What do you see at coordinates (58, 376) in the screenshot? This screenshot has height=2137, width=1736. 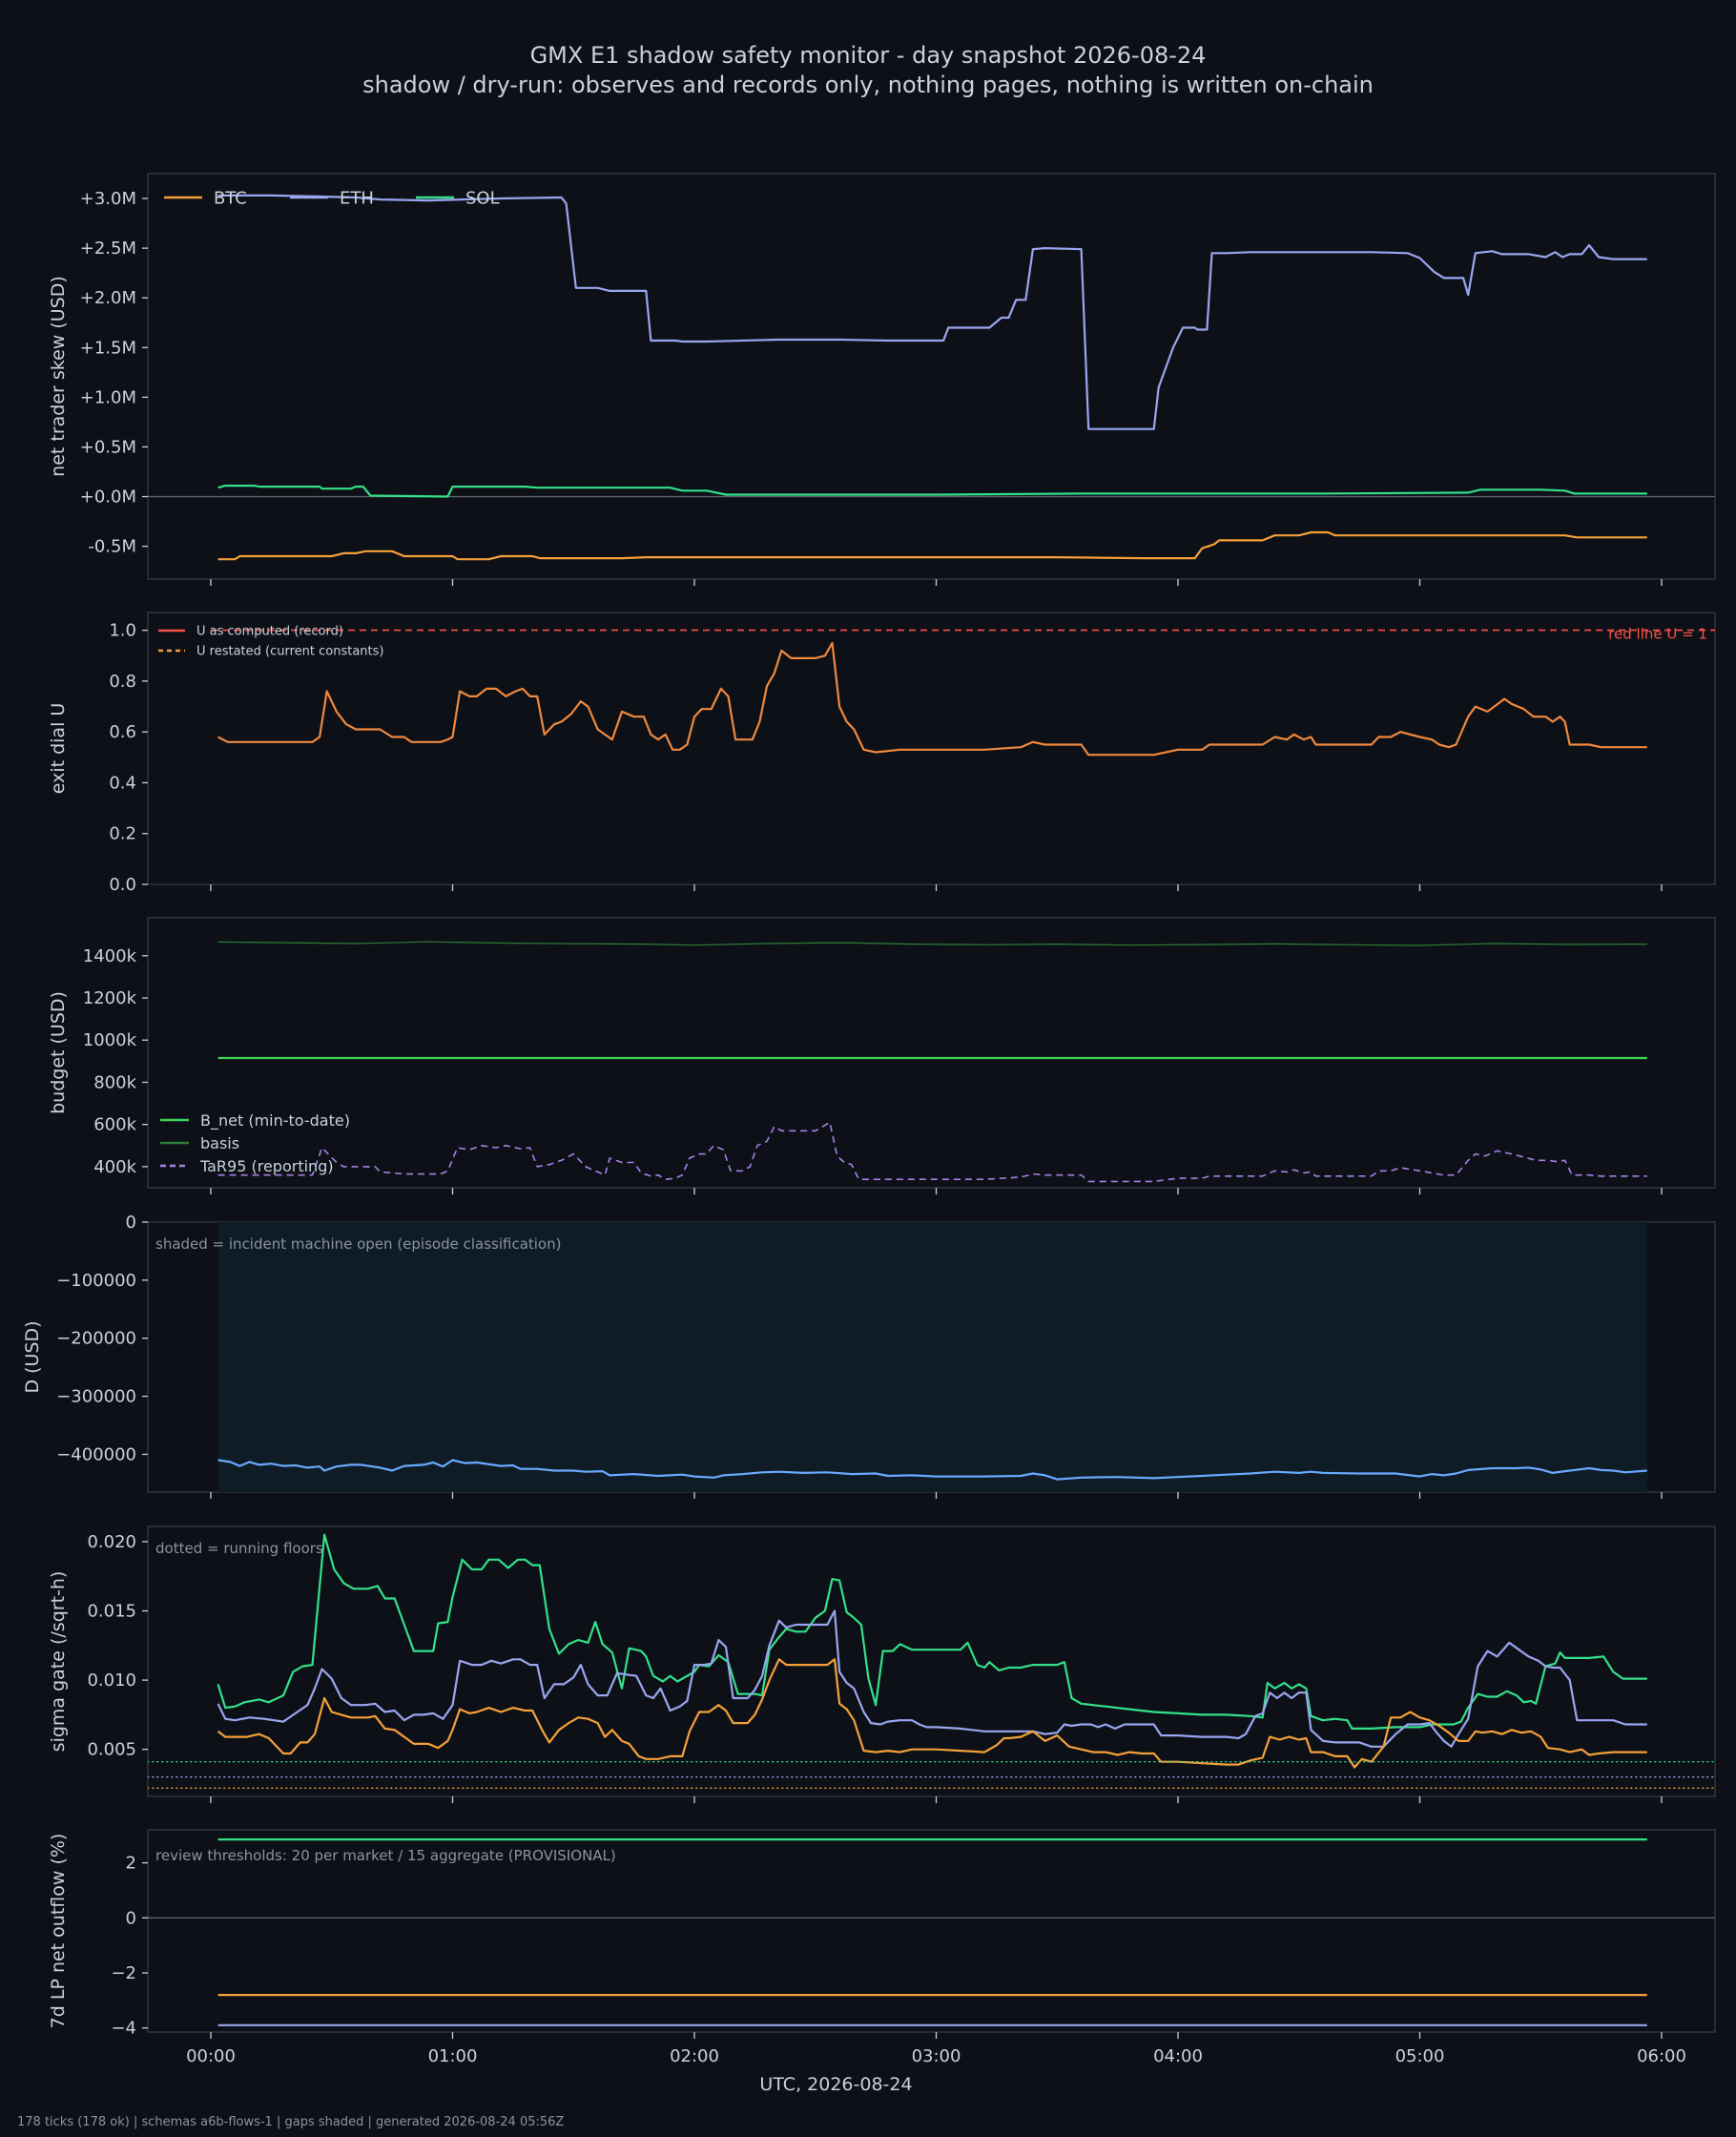 I see `y-axis-label: net trader skew (USD)` at bounding box center [58, 376].